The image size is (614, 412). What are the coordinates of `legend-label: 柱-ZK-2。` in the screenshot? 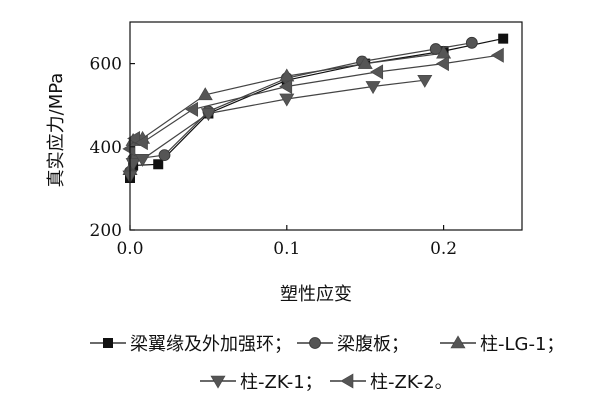 It's located at (411, 382).